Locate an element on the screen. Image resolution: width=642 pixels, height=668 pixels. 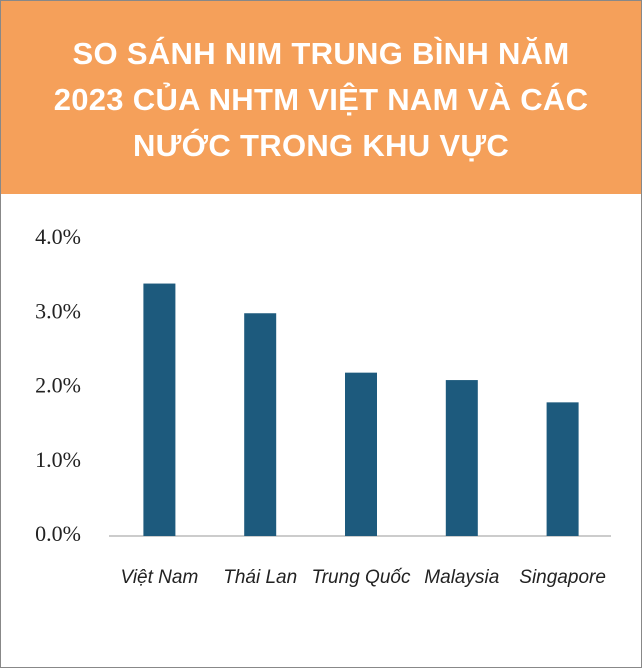
x-tick-label: Việt Nam is located at coordinates (160, 577).